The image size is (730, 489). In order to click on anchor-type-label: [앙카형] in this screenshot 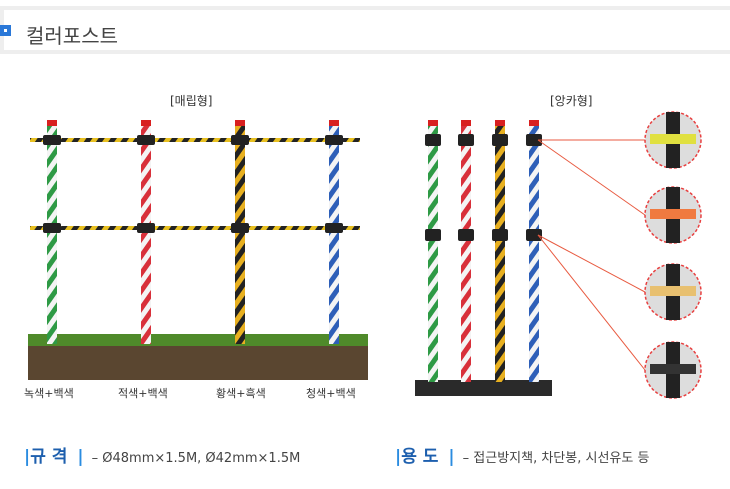, I will do `click(571, 101)`.